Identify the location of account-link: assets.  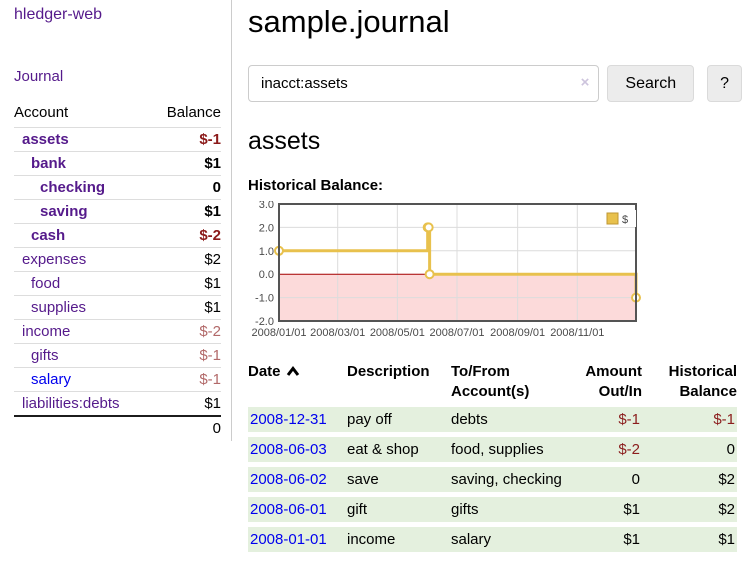
(45, 139).